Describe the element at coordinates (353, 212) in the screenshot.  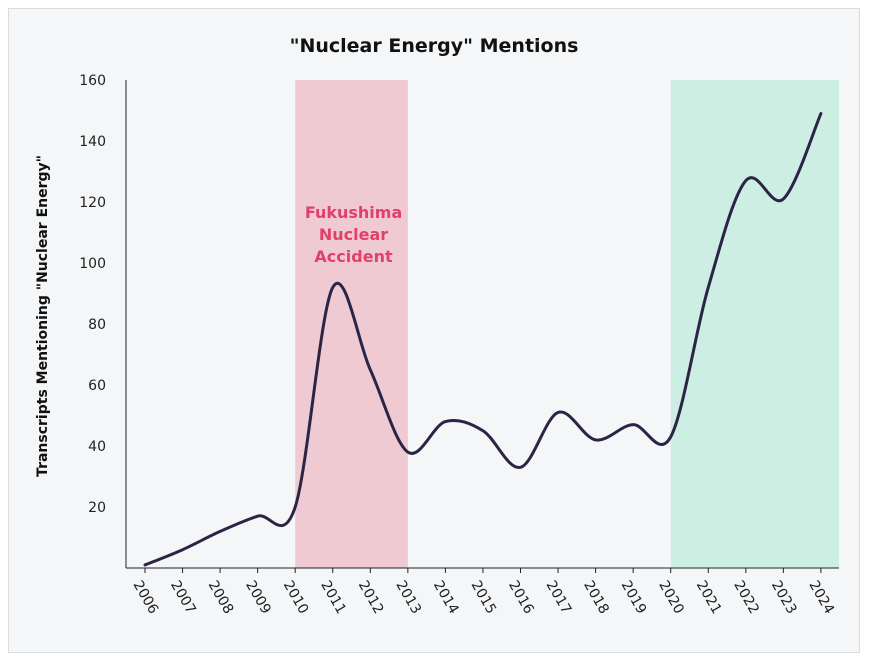
I see `annotation-line: Fukushima` at that location.